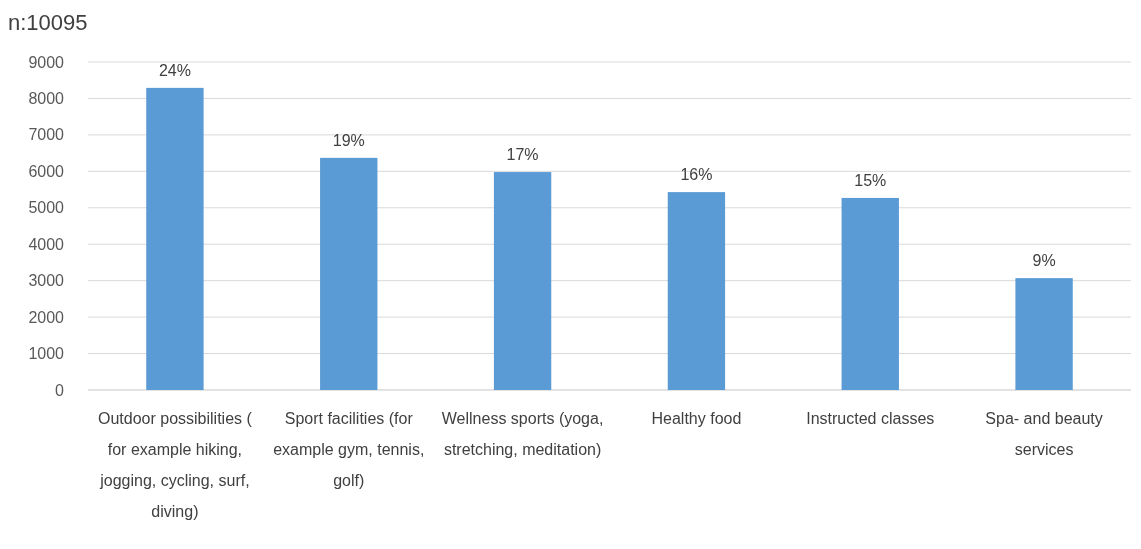 Image resolution: width=1141 pixels, height=549 pixels. I want to click on x-tick-label: Sport facilities (for example gym, tennis, golf), so click(349, 449).